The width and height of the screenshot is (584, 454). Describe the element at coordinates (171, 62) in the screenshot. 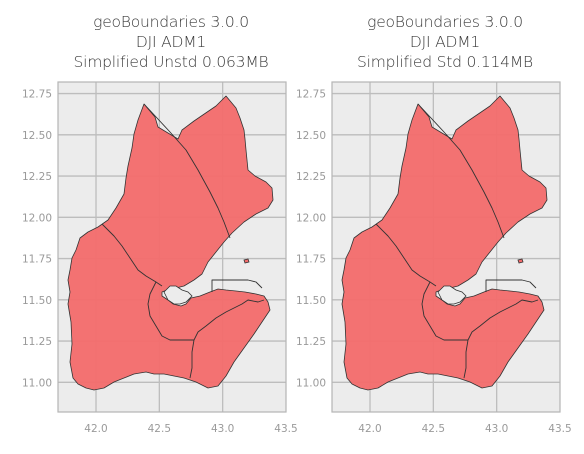

I see `title-line-3: Simplified Unstd 0.063MB` at that location.